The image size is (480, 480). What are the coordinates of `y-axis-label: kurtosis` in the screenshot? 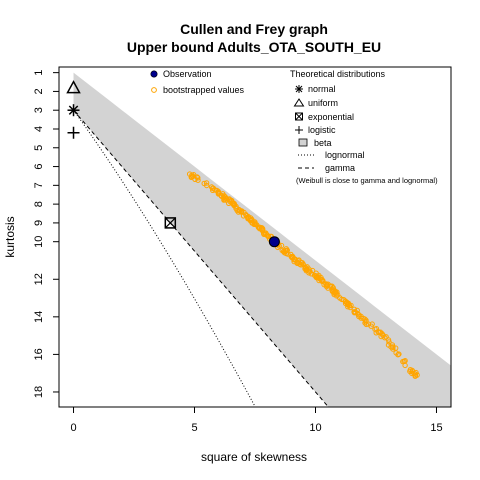 It's located at (10, 236).